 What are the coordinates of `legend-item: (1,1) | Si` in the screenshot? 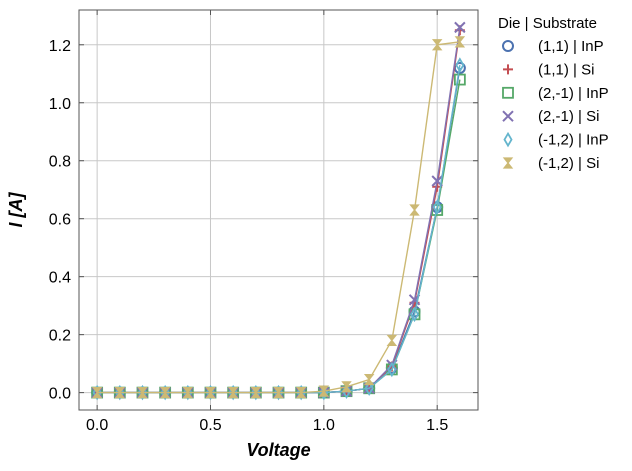 It's located at (548, 69).